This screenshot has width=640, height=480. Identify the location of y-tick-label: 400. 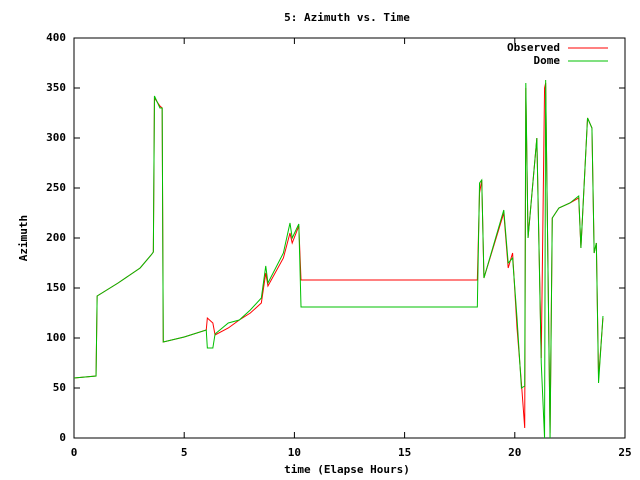
(56, 37).